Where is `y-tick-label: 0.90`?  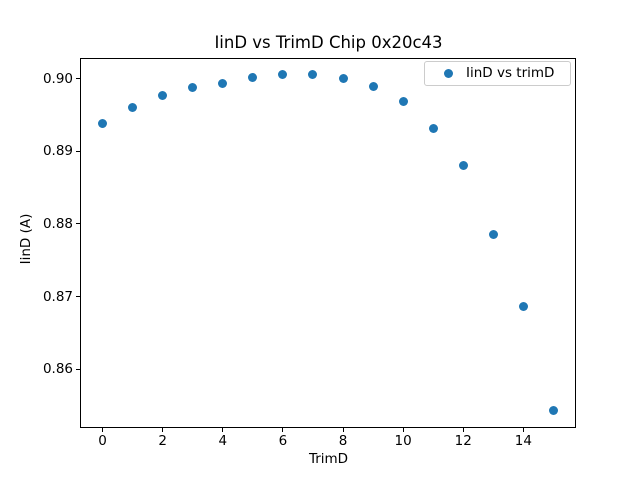
y-tick-label: 0.90 is located at coordinates (57, 78).